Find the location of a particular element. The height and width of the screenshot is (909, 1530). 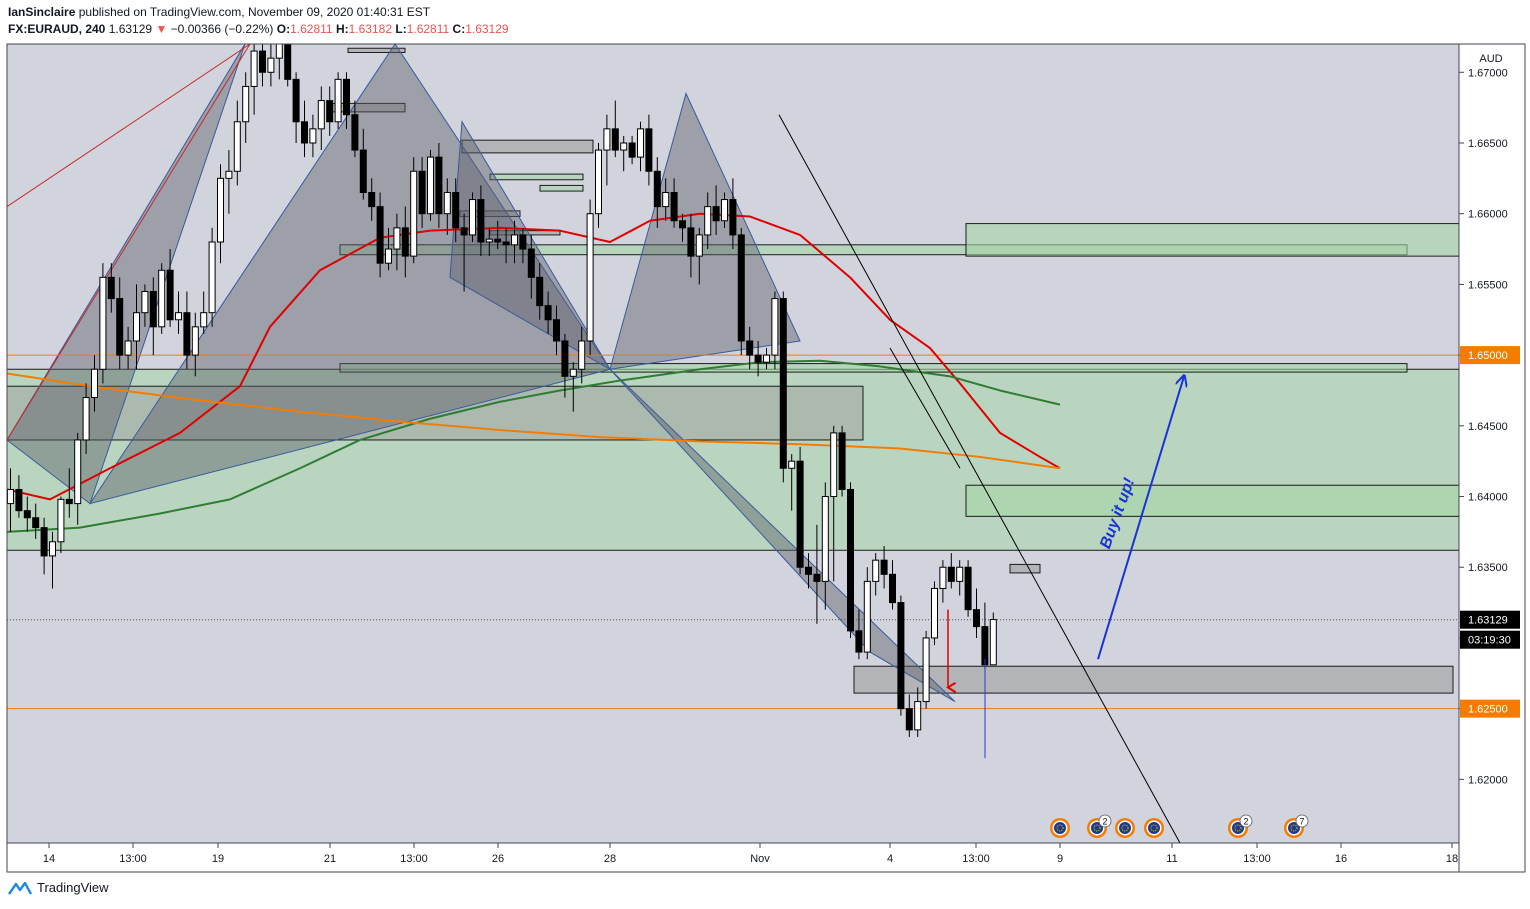

event-flag-icon-5: 7 is located at coordinates (1296, 826).